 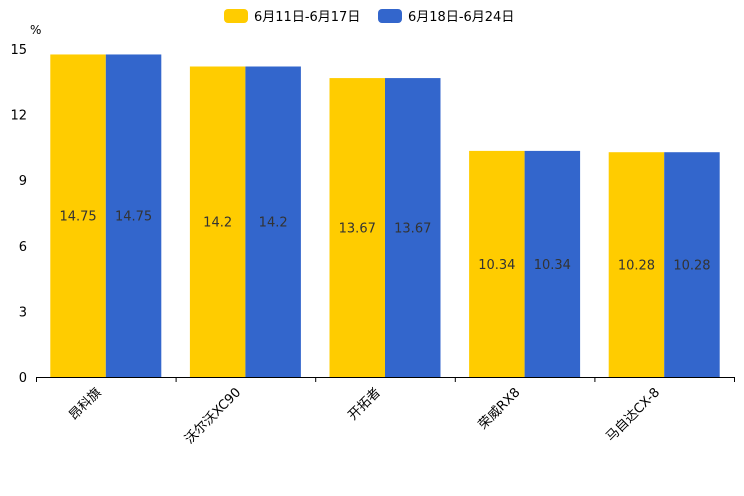 What do you see at coordinates (18, 214) in the screenshot?
I see `y-axis: 0 3 6 9 12 15` at bounding box center [18, 214].